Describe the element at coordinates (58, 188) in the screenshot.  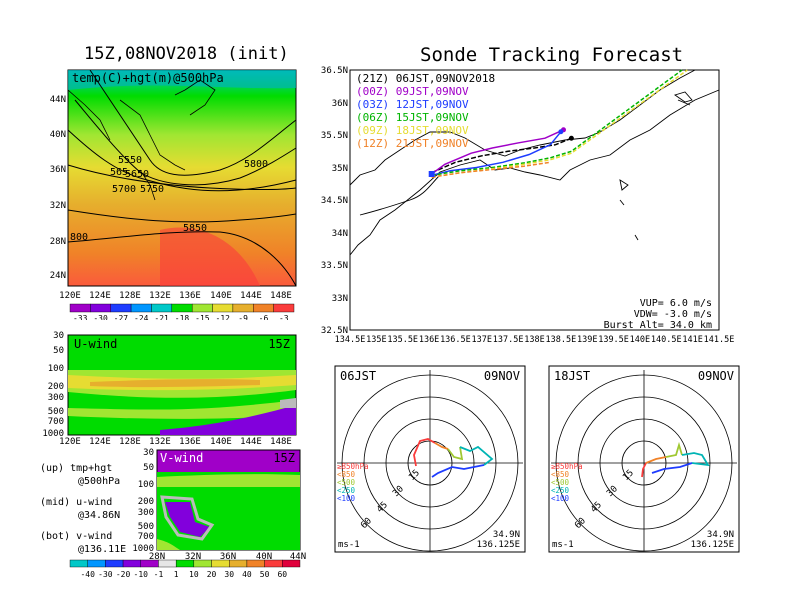
I see `map500-lat-ticks: 44N 40N 36N 32N 28N 24N` at that location.